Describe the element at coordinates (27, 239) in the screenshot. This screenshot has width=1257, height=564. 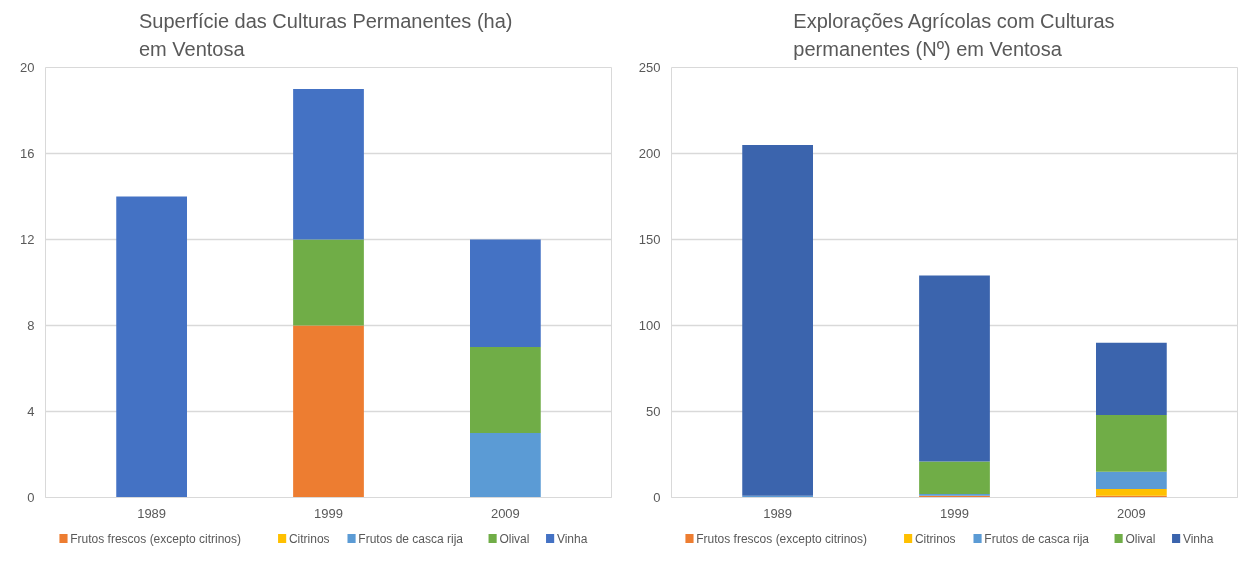
I see `y-tick-label: 12` at that location.